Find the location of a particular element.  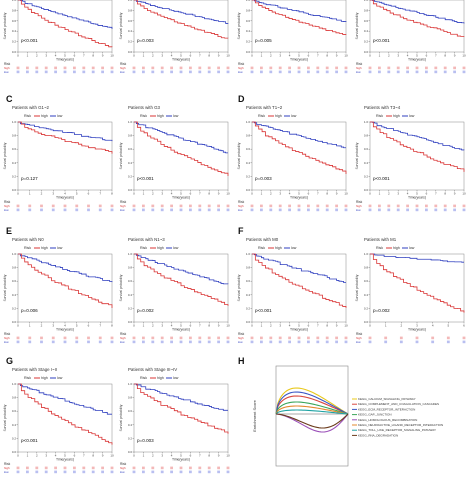

y-axis-label: Survival probability is located at coordinates (357, 287).